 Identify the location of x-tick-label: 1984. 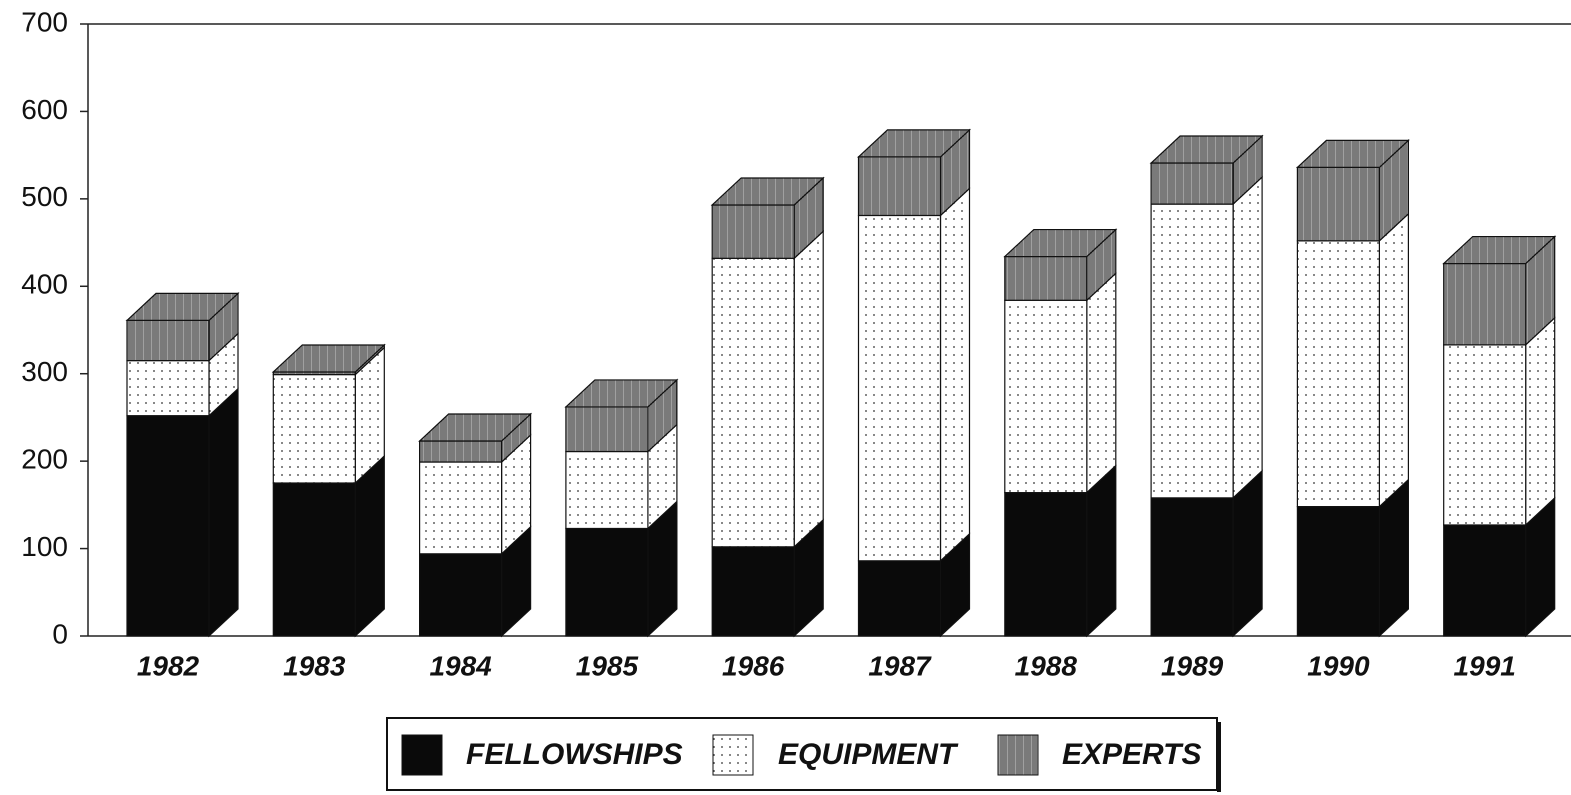
(460, 665).